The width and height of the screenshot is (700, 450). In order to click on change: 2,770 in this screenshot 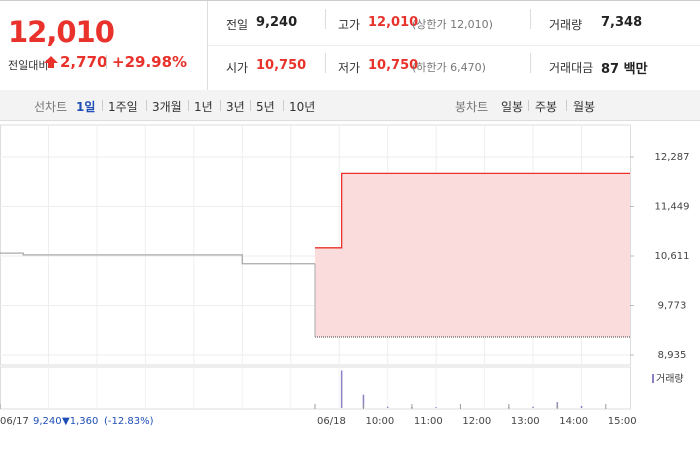, I will do `click(84, 62)`.